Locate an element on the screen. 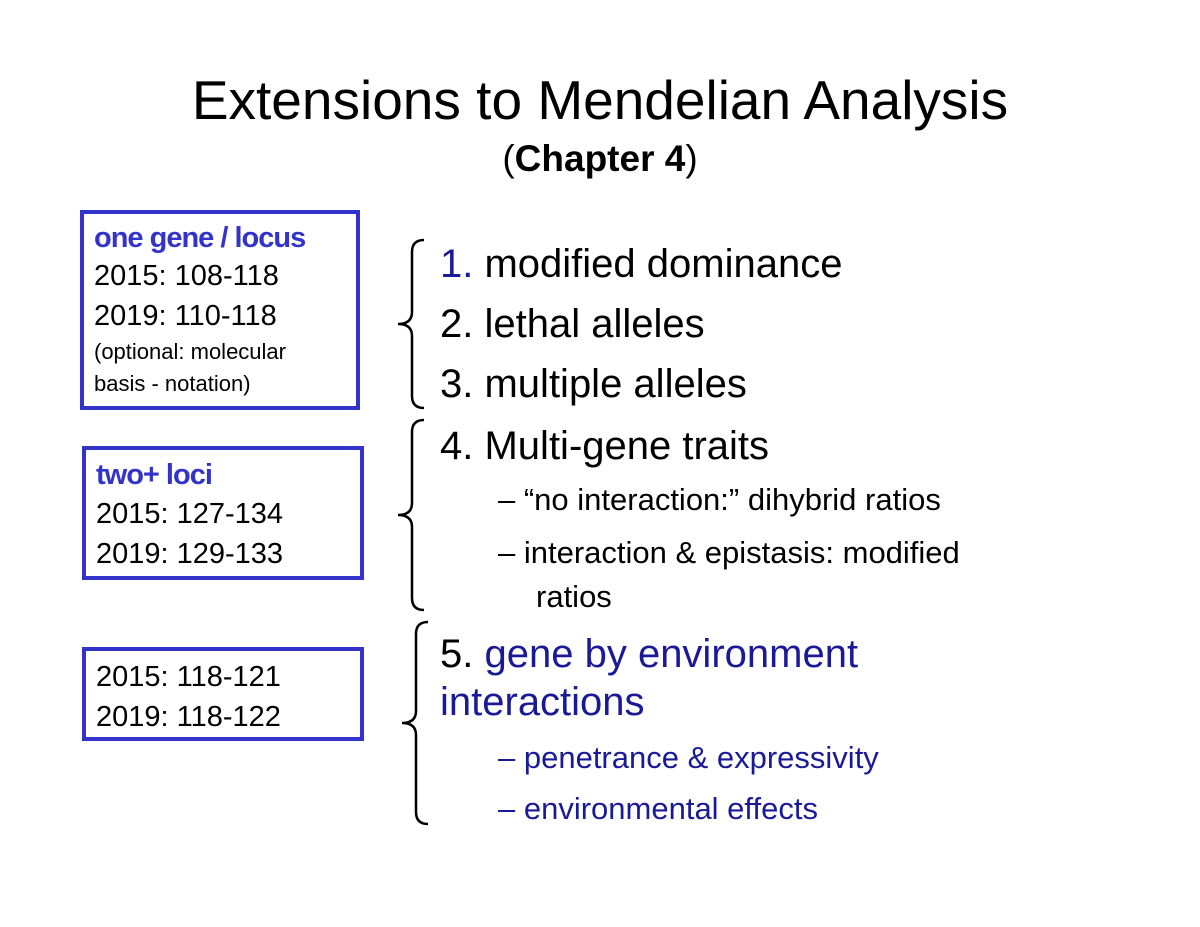 Image resolution: width=1200 pixels, height=927 pixels. topic-5-line2: interactions is located at coordinates (542, 702).